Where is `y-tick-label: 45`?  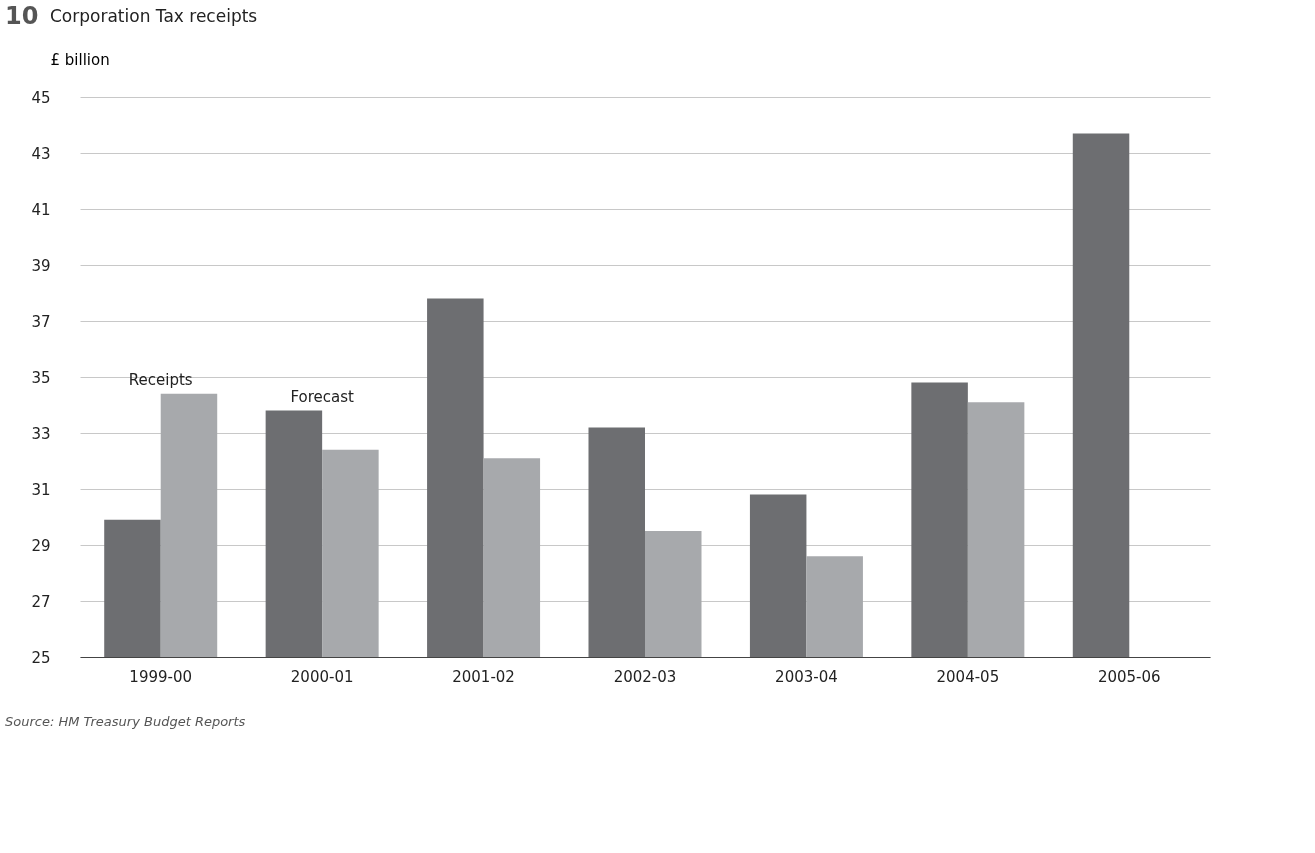
y-tick-label: 45 is located at coordinates (41, 97).